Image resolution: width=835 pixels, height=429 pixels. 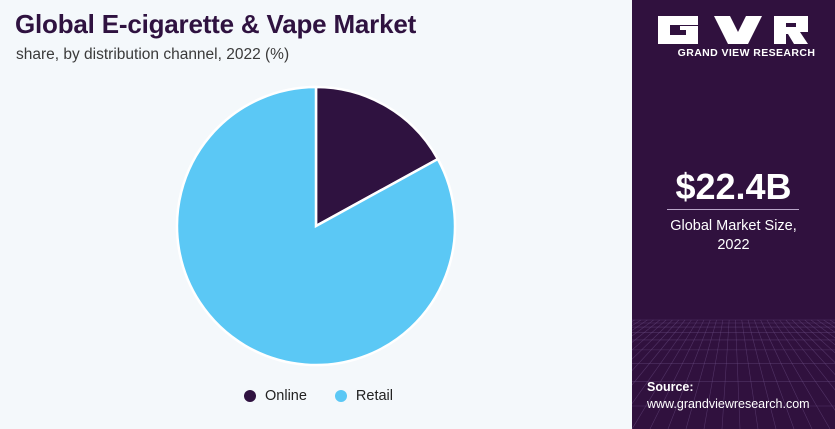 What do you see at coordinates (733, 226) in the screenshot?
I see `market-size-label-line1: Global Market Size,` at bounding box center [733, 226].